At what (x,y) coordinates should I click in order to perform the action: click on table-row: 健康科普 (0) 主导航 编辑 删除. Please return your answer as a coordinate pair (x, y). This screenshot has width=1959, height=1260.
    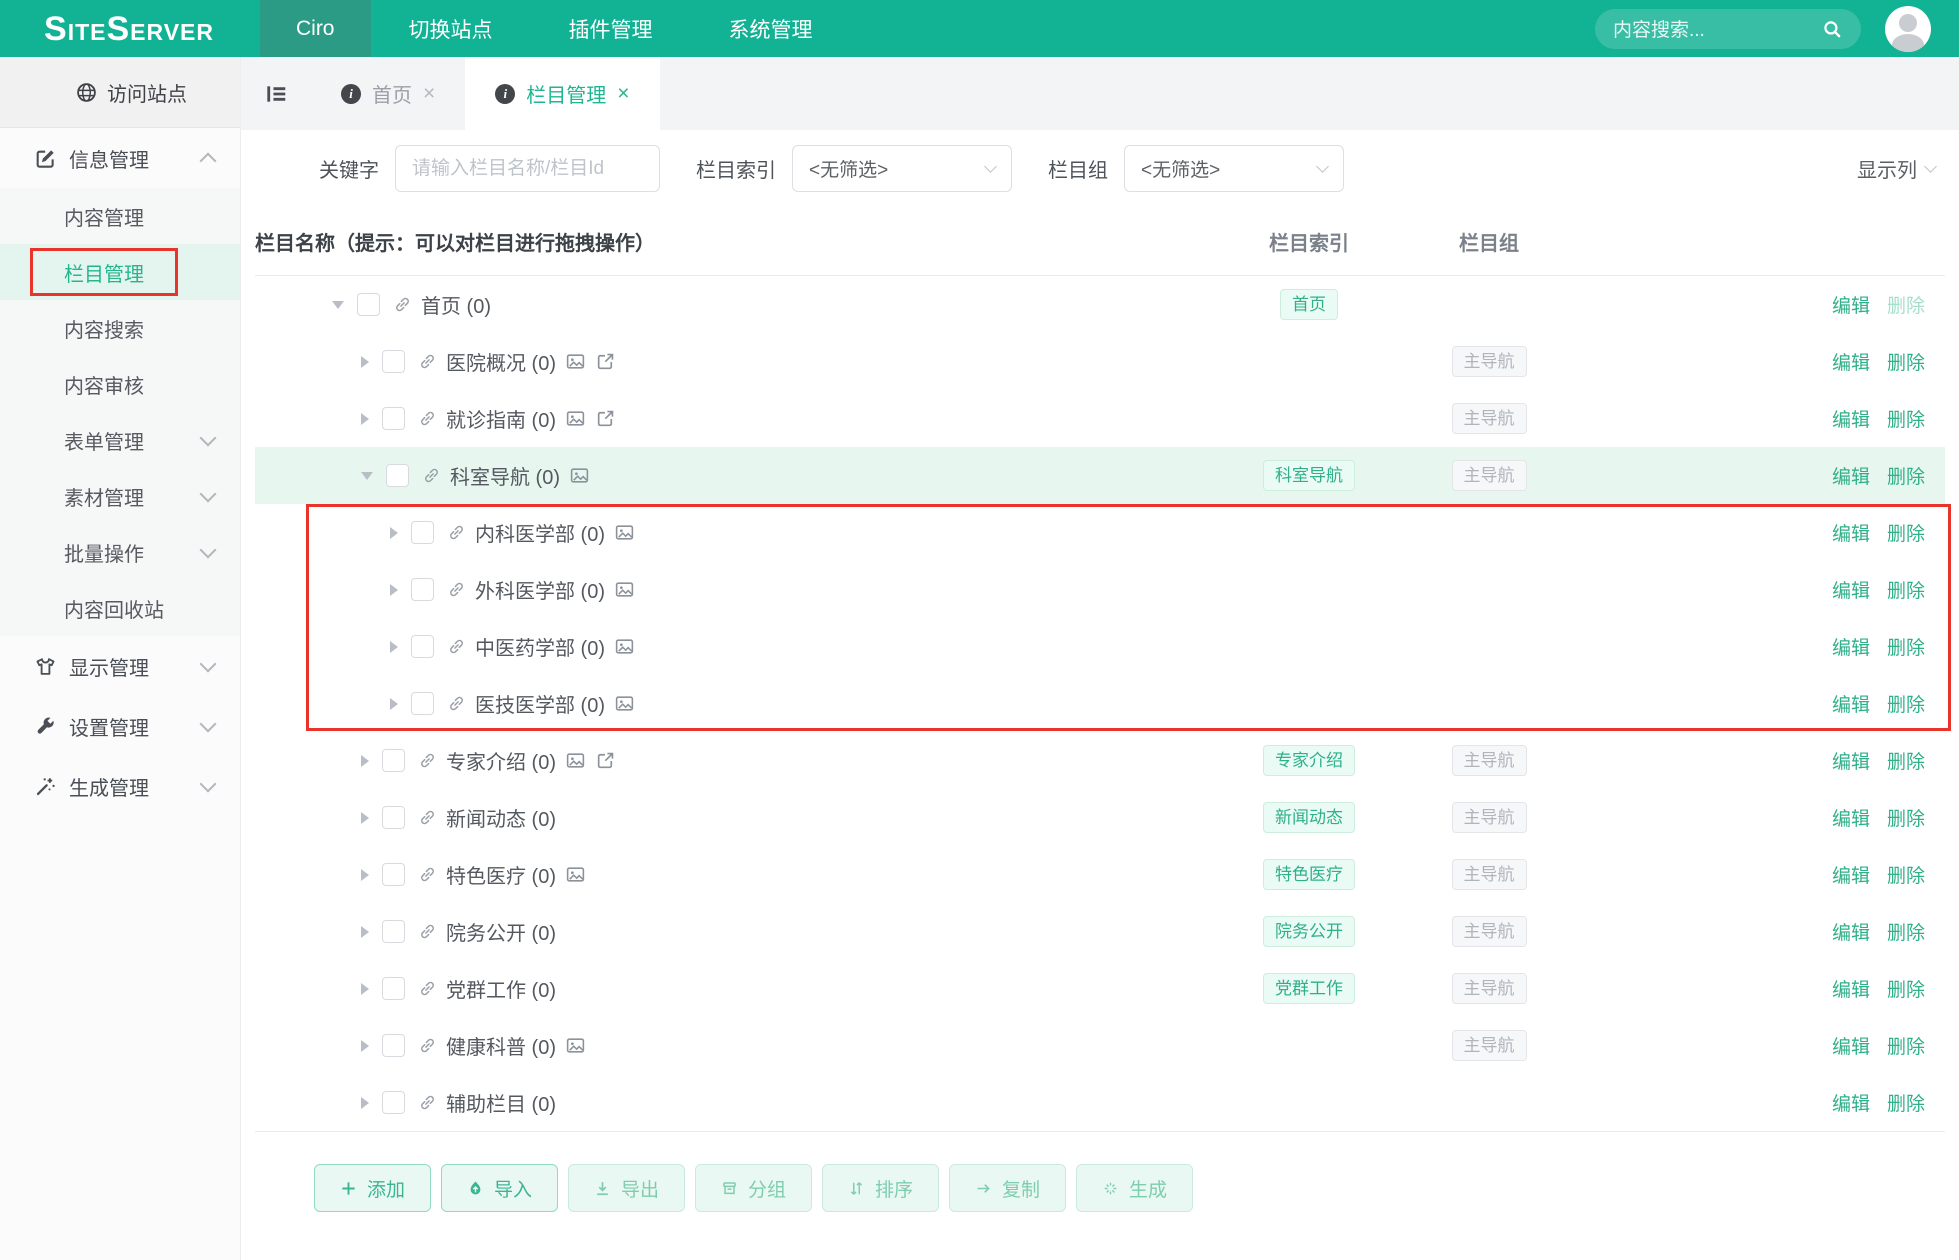
    Looking at the image, I should click on (1100, 1045).